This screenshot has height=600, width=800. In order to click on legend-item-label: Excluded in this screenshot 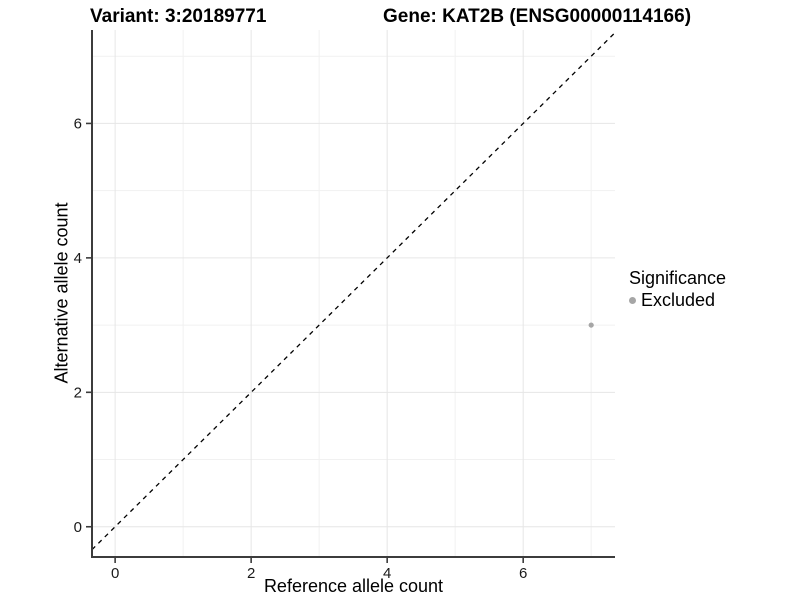, I will do `click(678, 300)`.